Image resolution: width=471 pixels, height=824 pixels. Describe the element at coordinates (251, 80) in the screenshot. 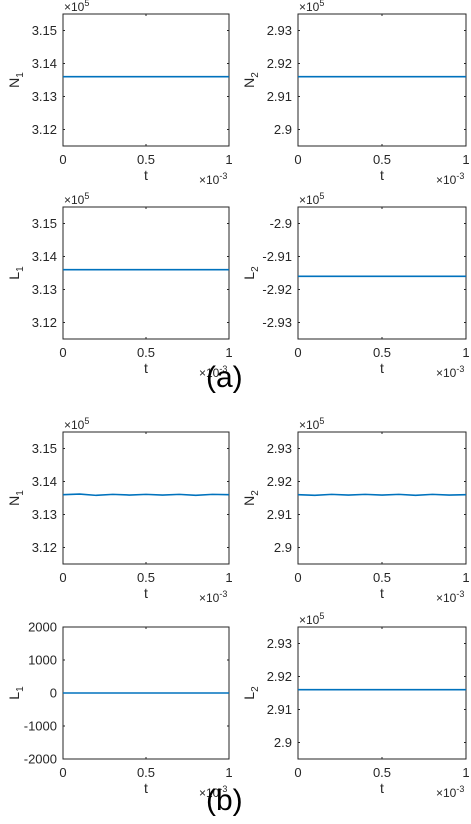

I see `y-axis-label: N2` at that location.